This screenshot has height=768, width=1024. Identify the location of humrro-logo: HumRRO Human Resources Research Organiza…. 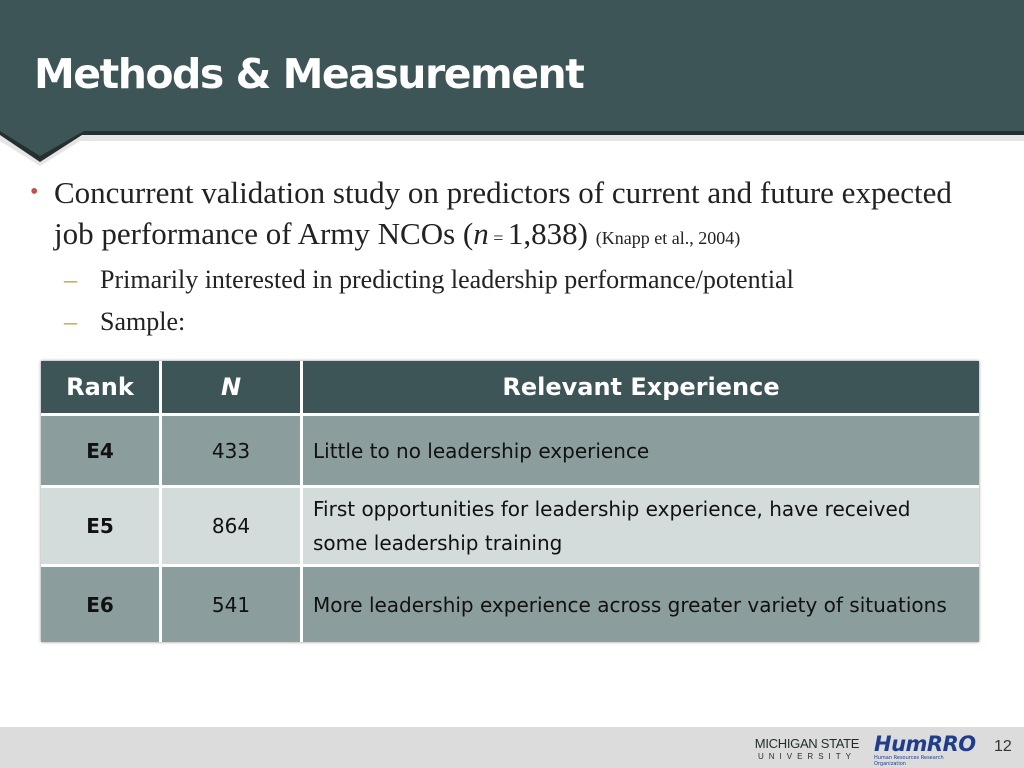
(925, 750).